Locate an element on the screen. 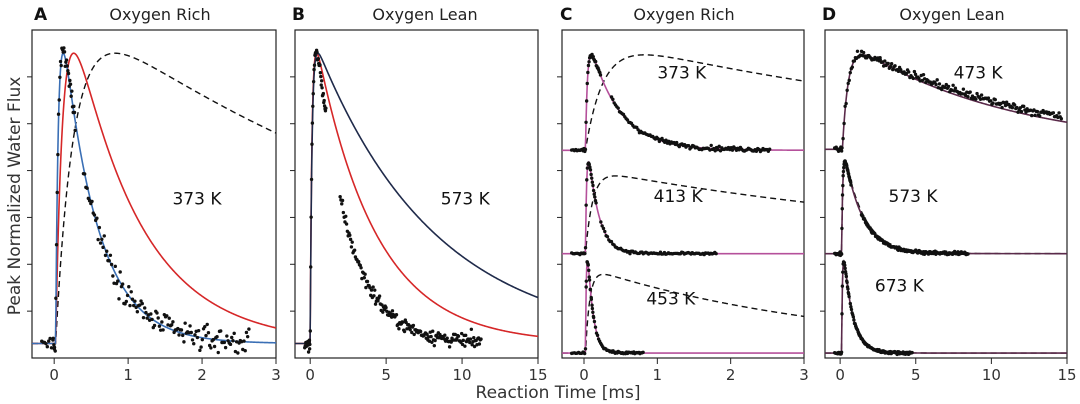  y-axis-title: Peak Normalized Water Flux is located at coordinates (15, 196).